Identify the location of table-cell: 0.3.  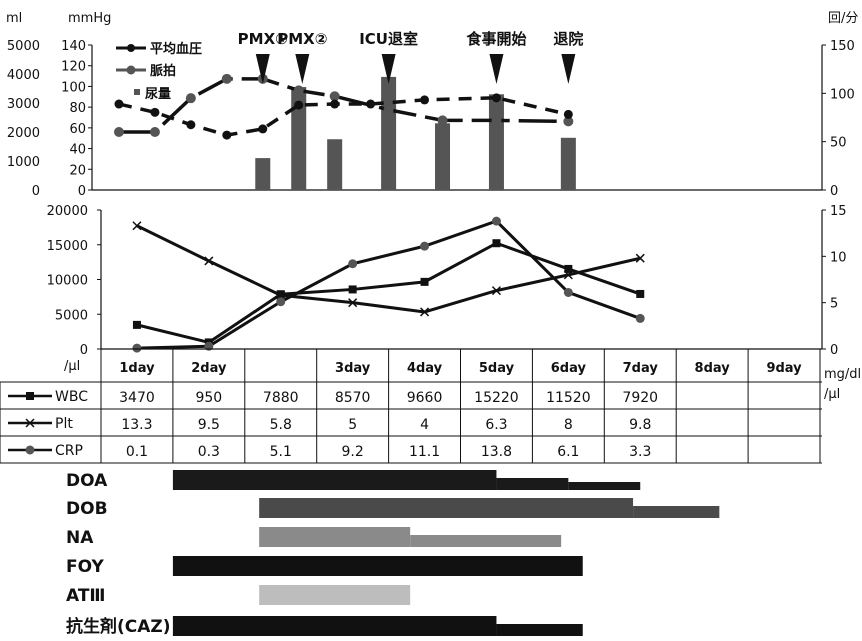
(209, 452).